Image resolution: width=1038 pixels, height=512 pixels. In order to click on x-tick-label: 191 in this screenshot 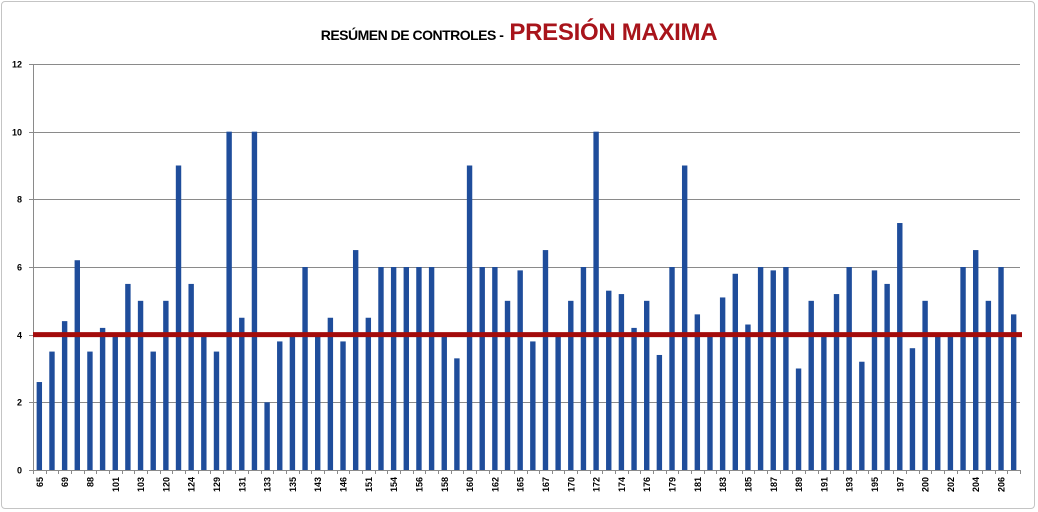, I will do `click(824, 484)`.